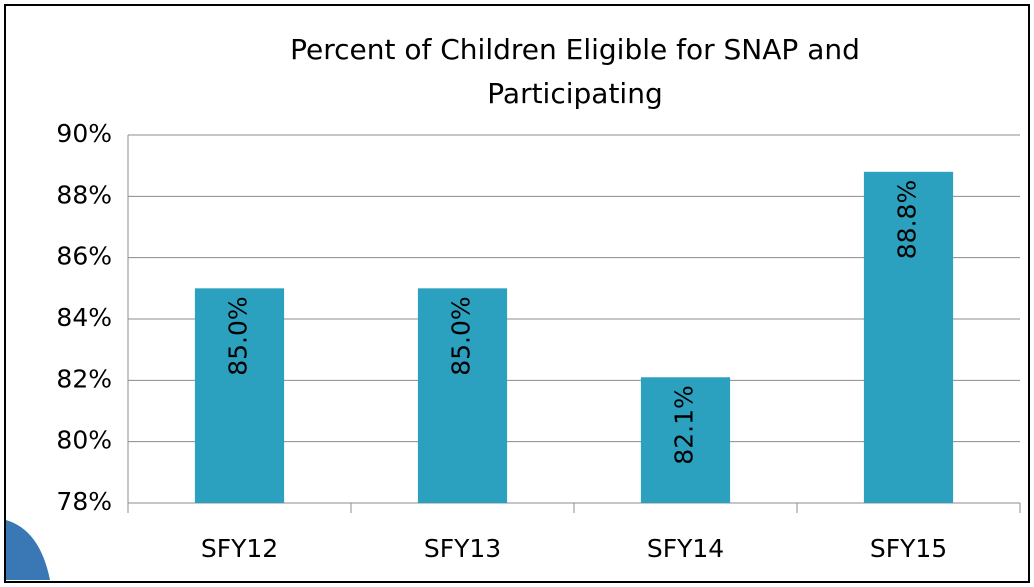 The height and width of the screenshot is (587, 1034). What do you see at coordinates (28, 550) in the screenshot?
I see `decoration` at bounding box center [28, 550].